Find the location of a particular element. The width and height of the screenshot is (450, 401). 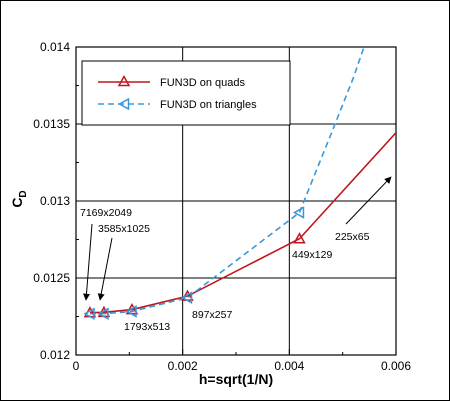

y-axis-title-sub: D is located at coordinates (23, 193).